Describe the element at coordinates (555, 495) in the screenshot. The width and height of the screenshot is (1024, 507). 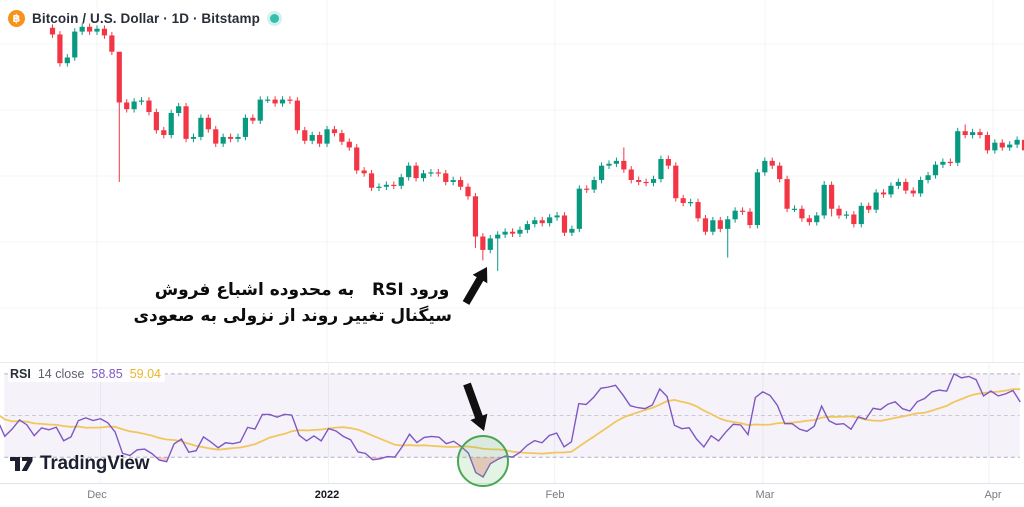
I see `axis-label-feb: Feb` at that location.